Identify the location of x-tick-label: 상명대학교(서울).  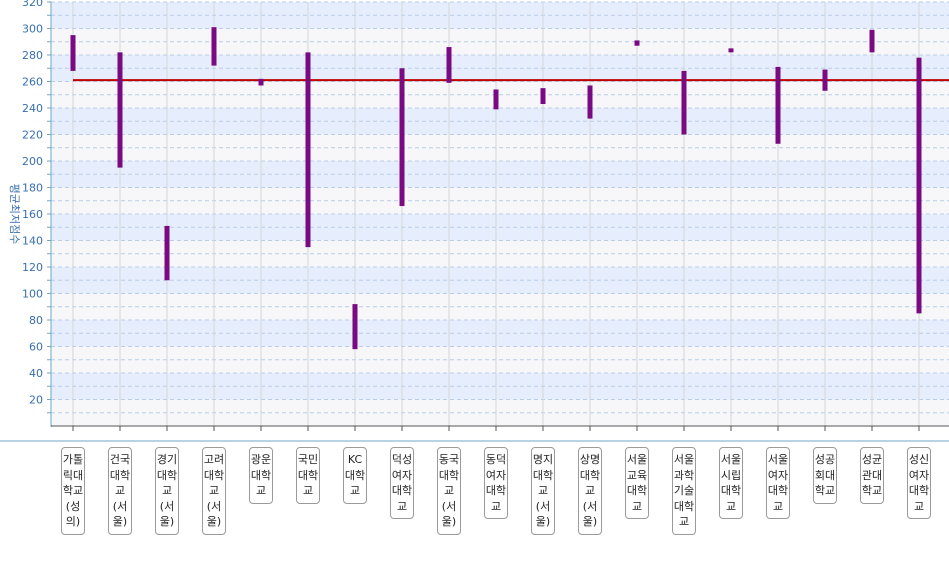
(590, 491).